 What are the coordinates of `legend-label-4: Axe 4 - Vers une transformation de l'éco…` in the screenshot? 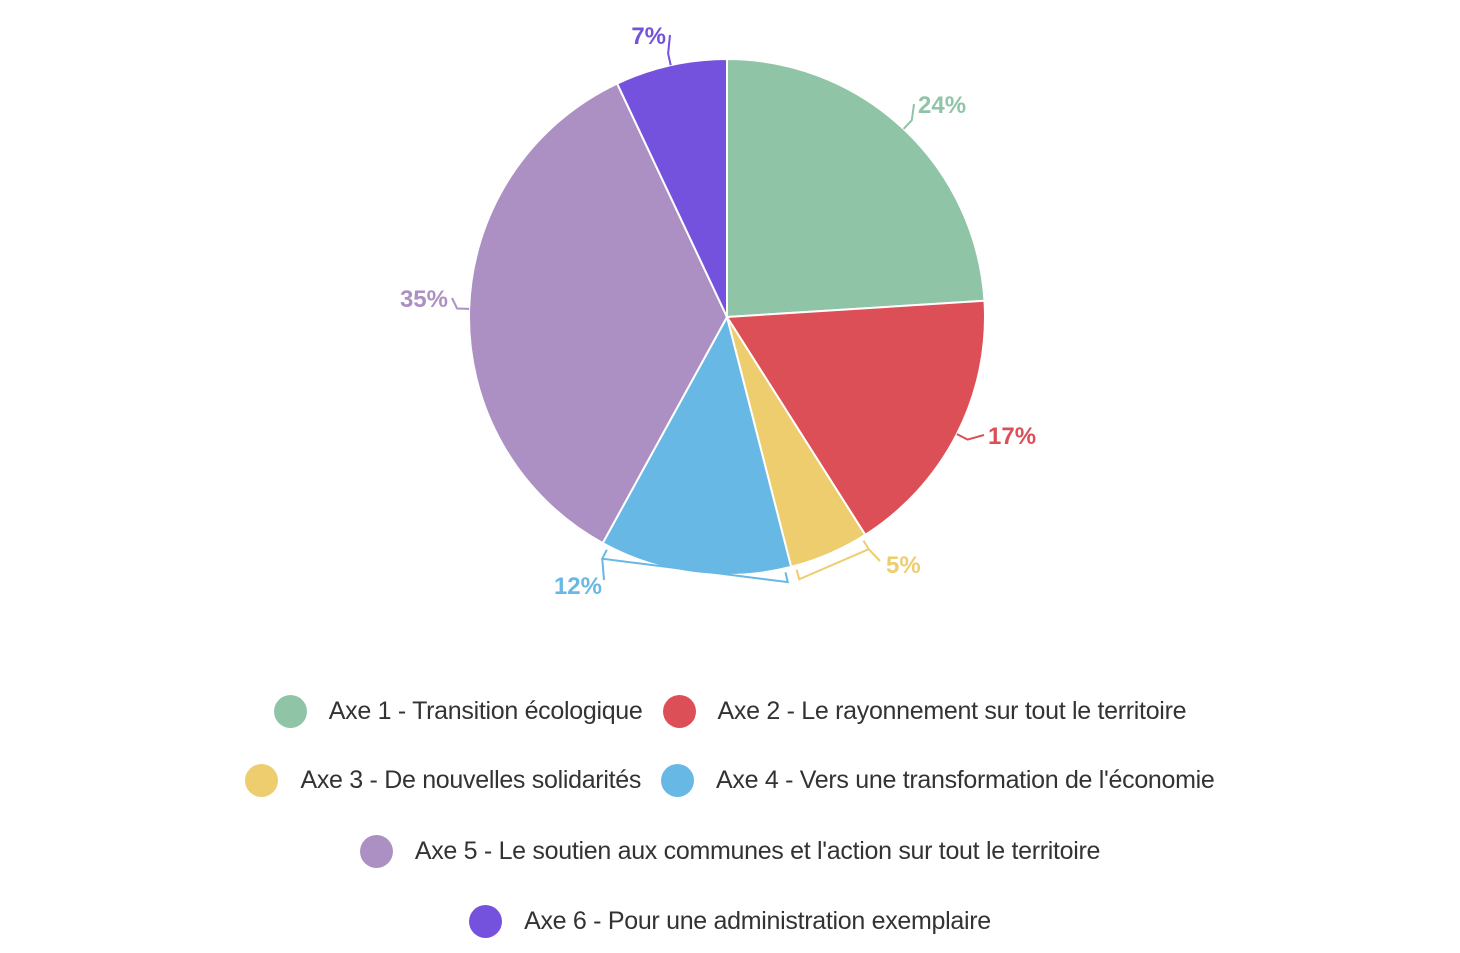 It's located at (965, 780).